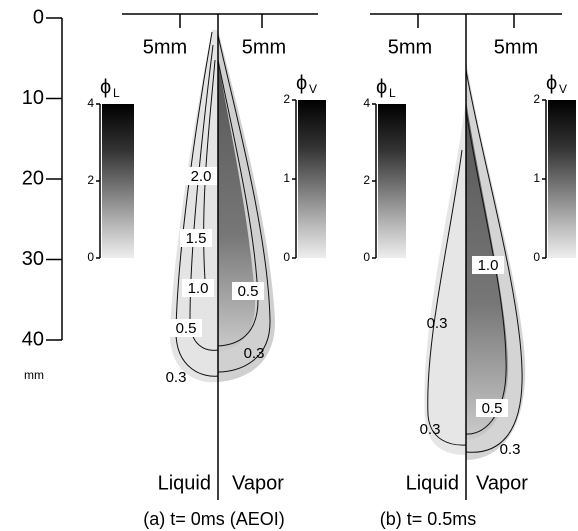 The image size is (578, 531). Describe the element at coordinates (38, 17) in the screenshot. I see `depth-tick-label: 0` at that location.